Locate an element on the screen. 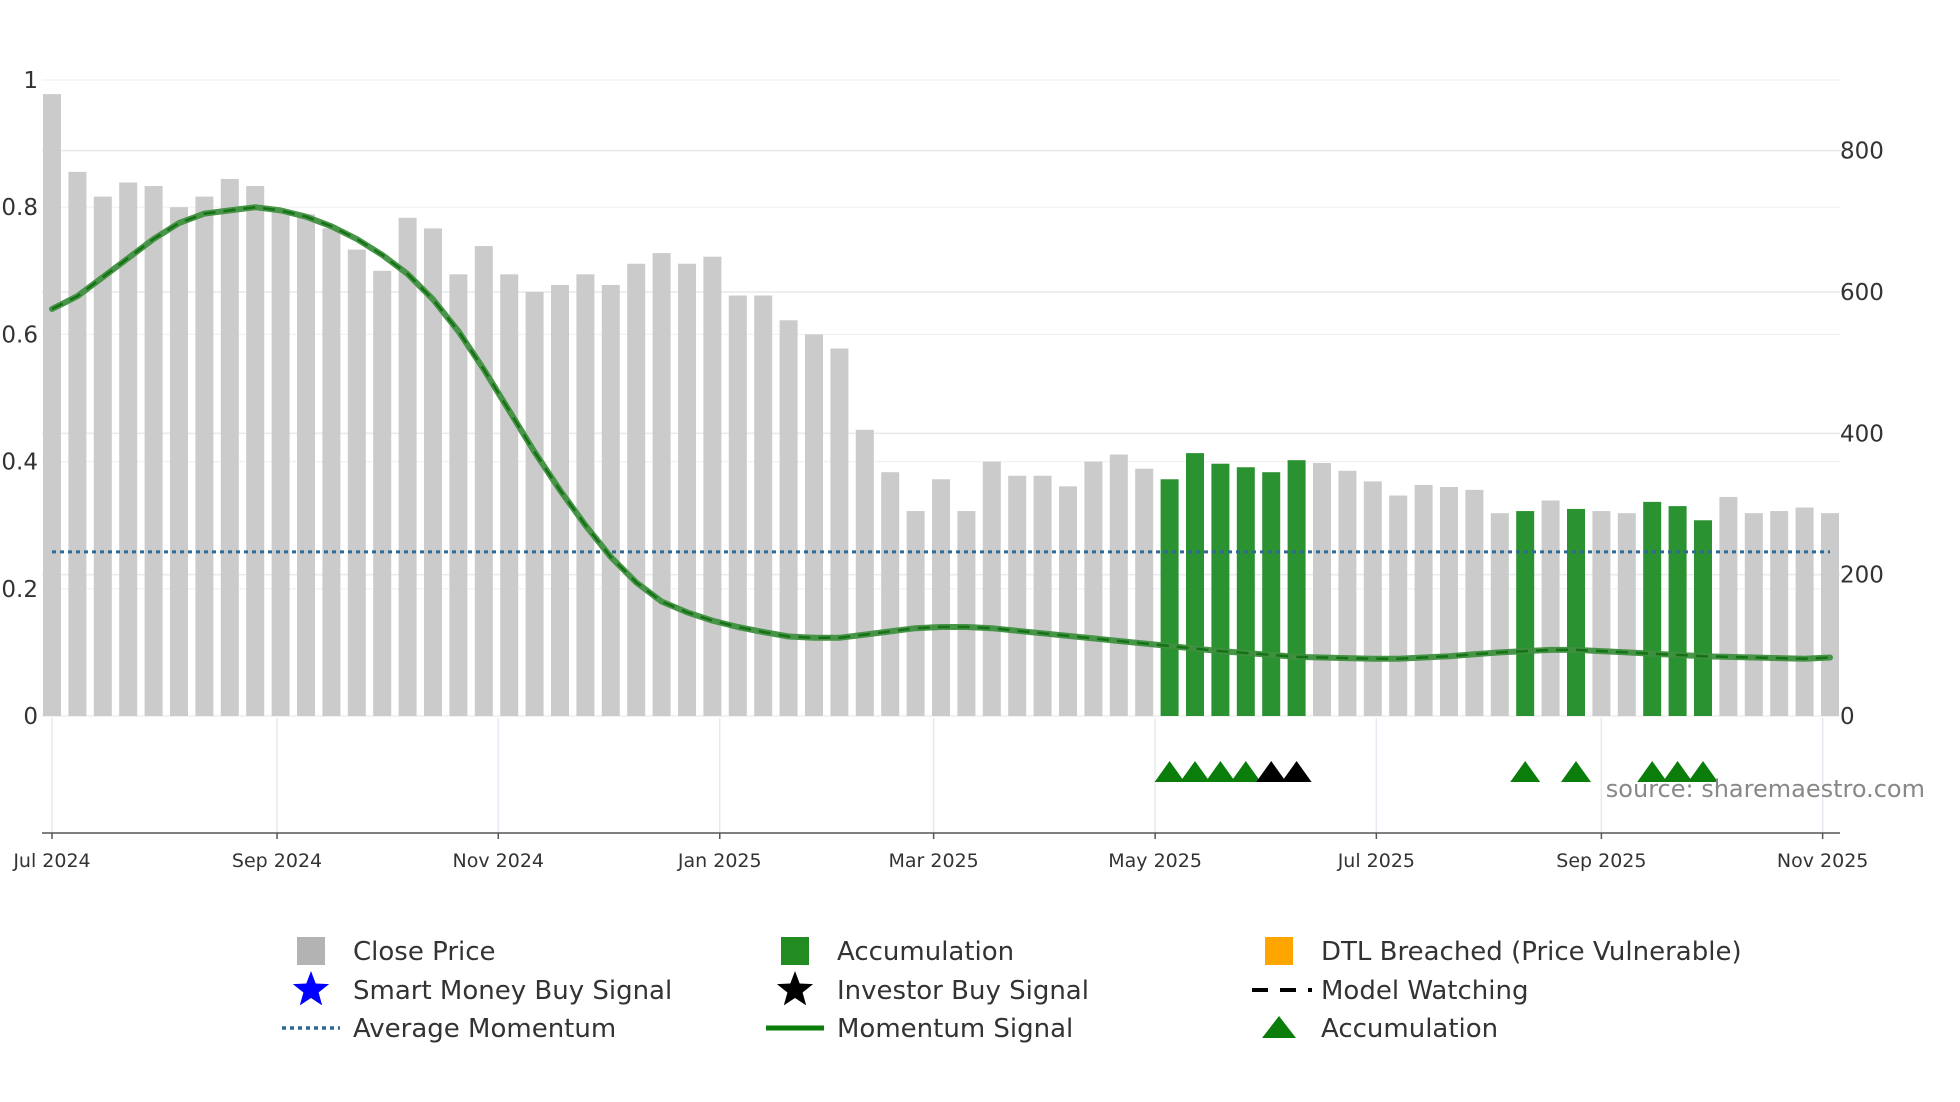 This screenshot has width=1960, height=1102. legend-label: Close Price is located at coordinates (424, 952).